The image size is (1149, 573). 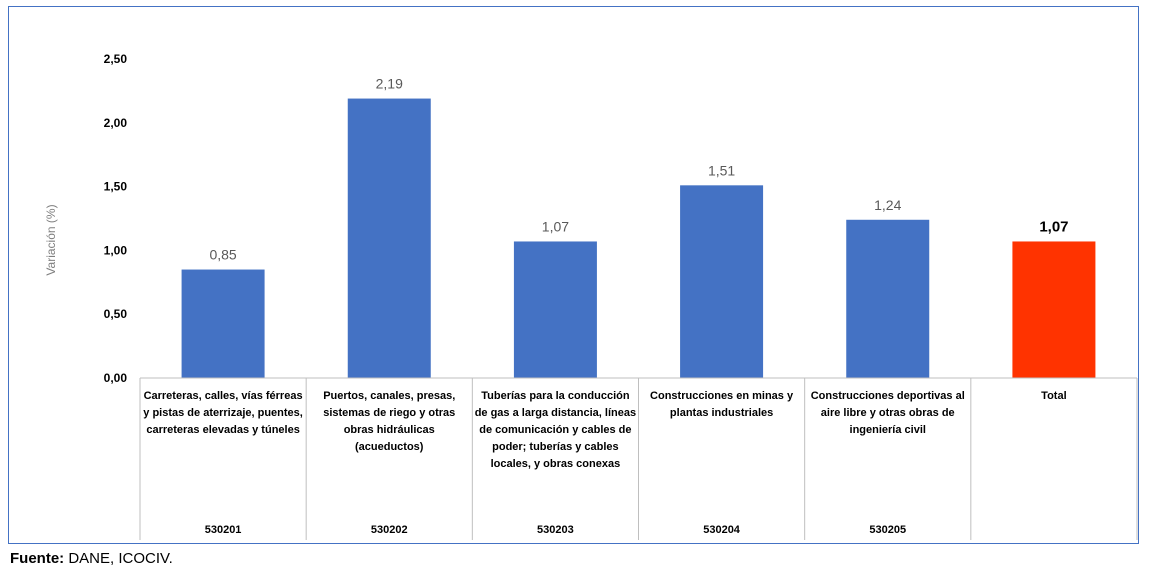 I want to click on category-code: 530201, so click(x=223, y=530).